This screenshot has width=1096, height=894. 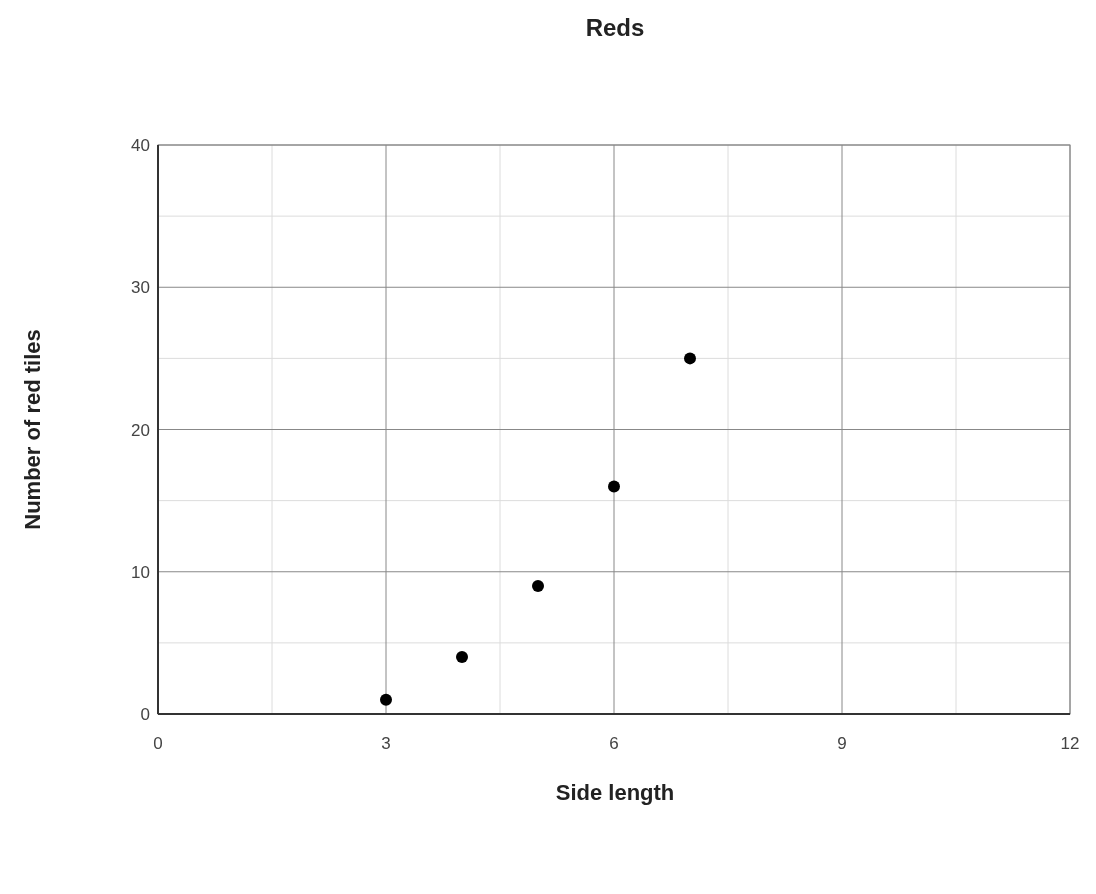 What do you see at coordinates (615, 792) in the screenshot?
I see `x-axis-title: Side length` at bounding box center [615, 792].